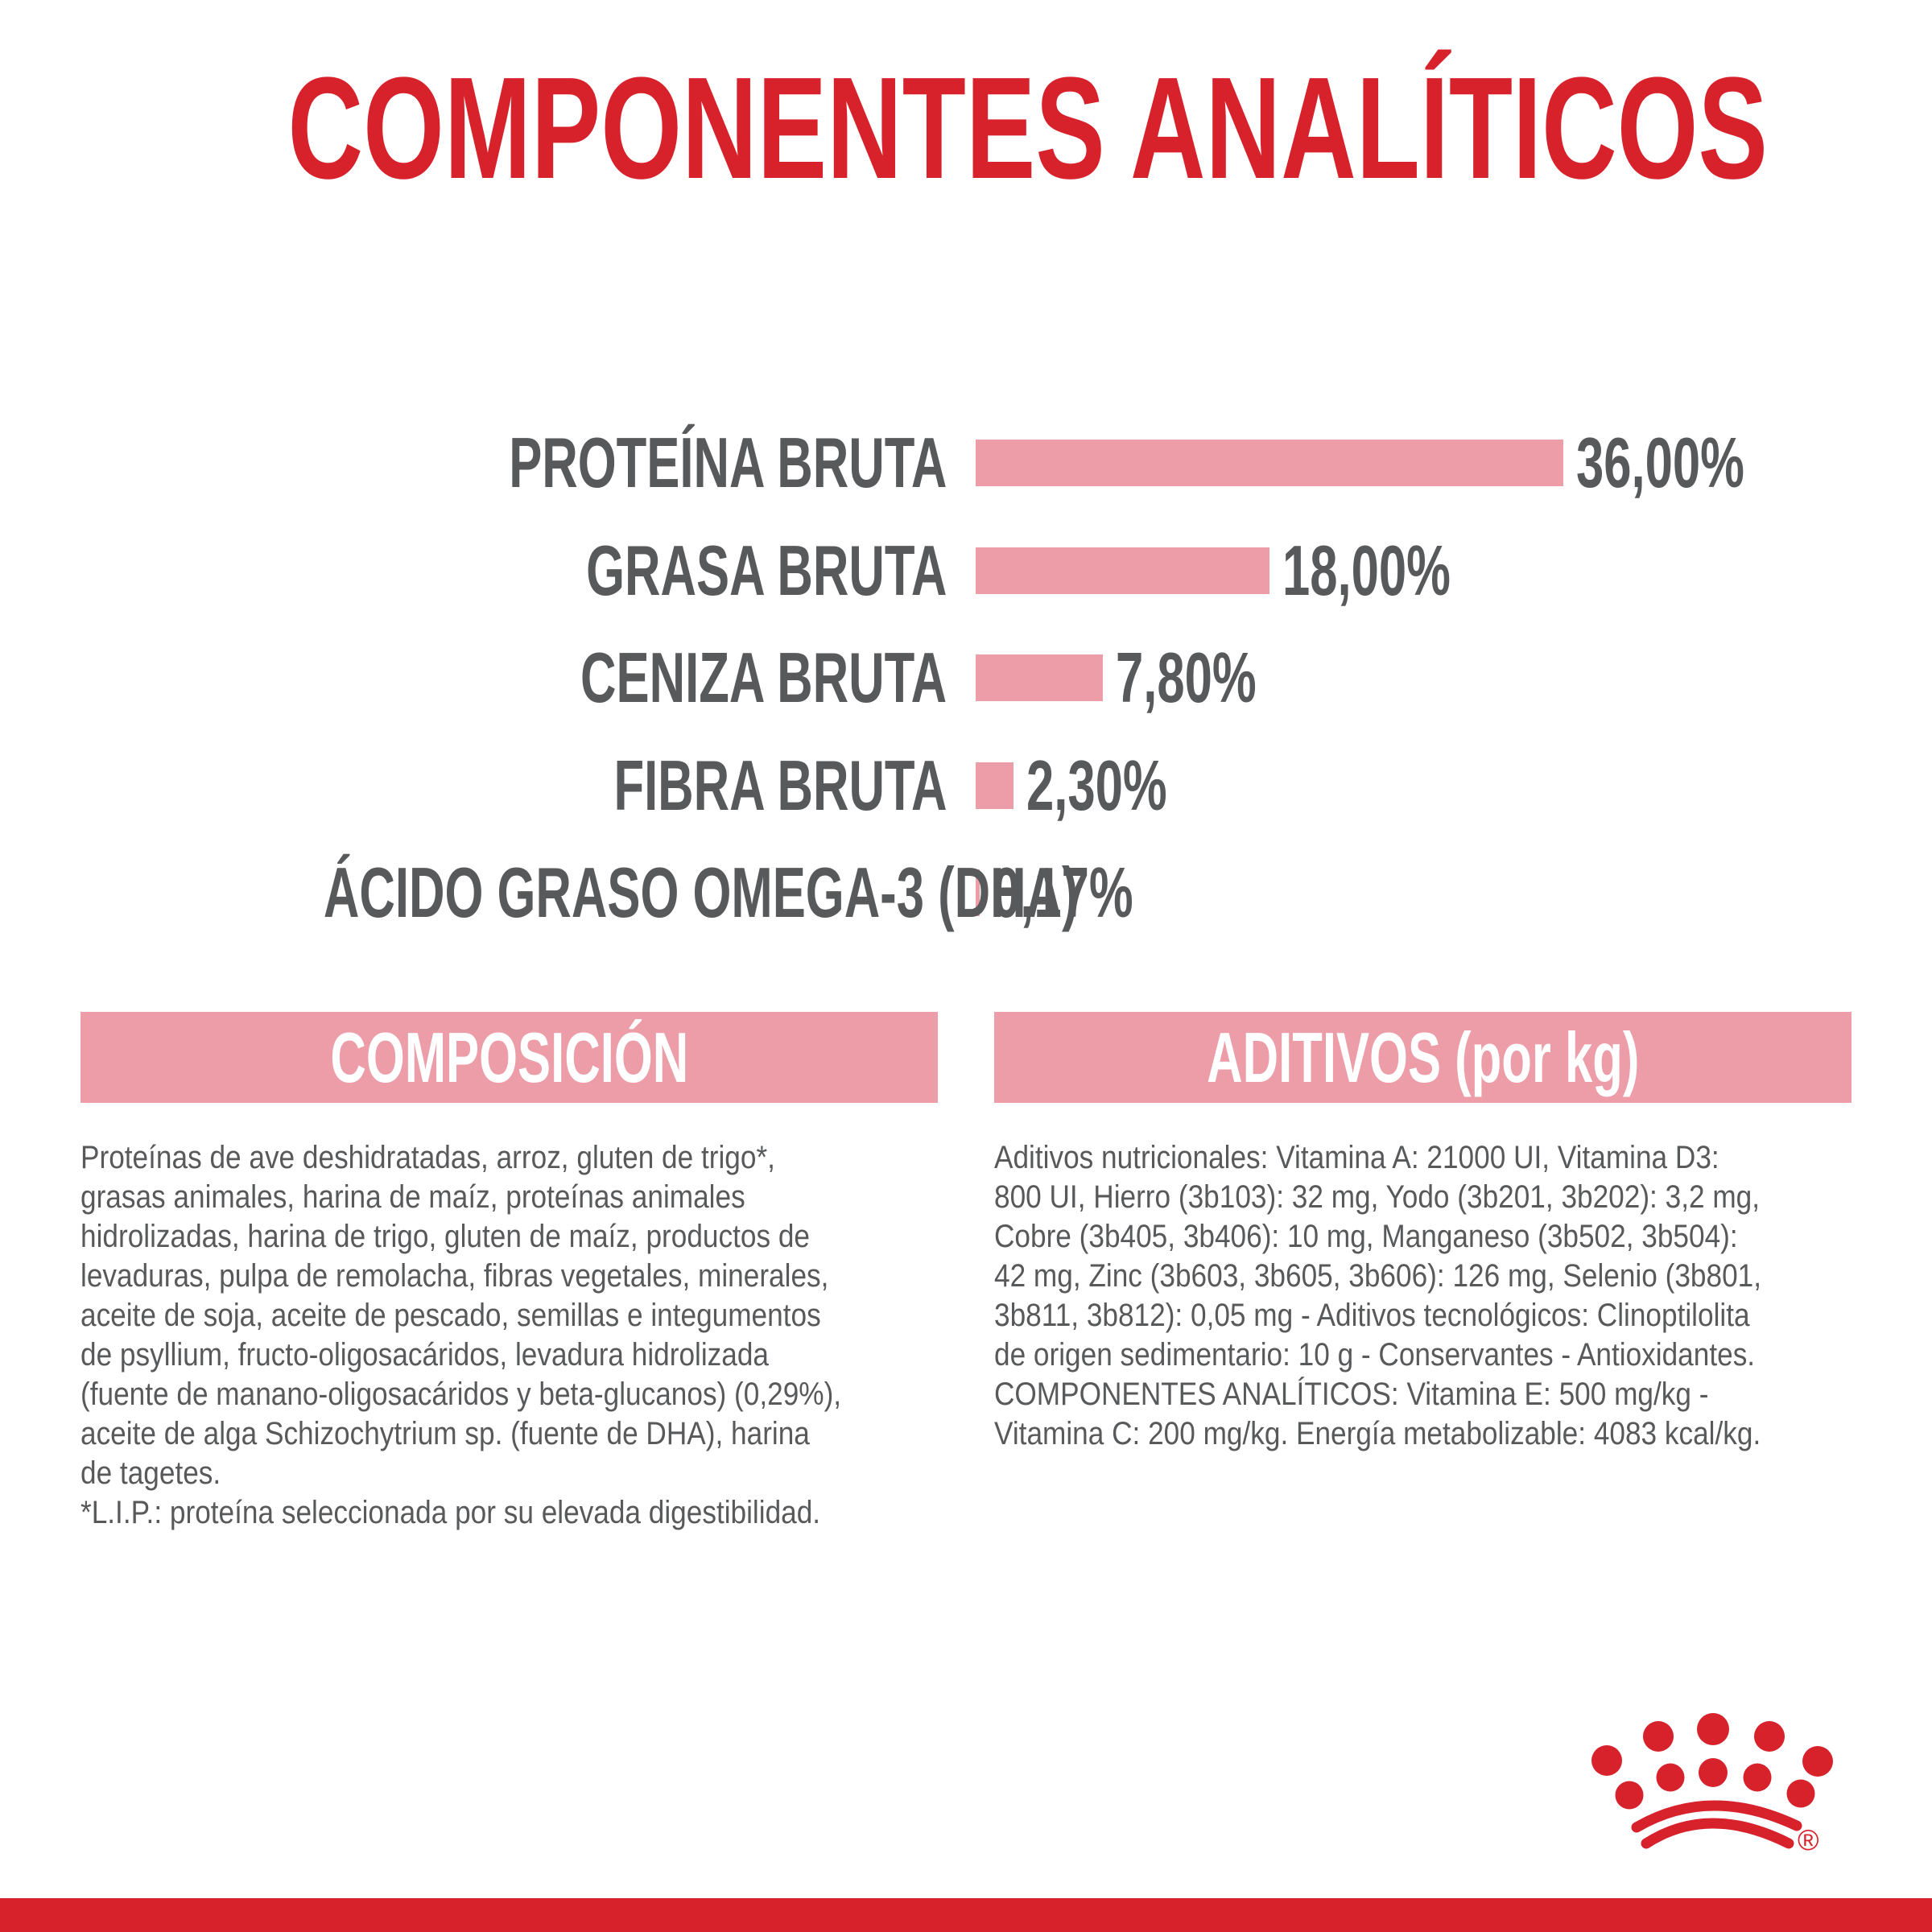 The height and width of the screenshot is (1932, 1932). Describe the element at coordinates (966, 570) in the screenshot. I see `chart-row: GRASA BRUTA 18,00%` at that location.